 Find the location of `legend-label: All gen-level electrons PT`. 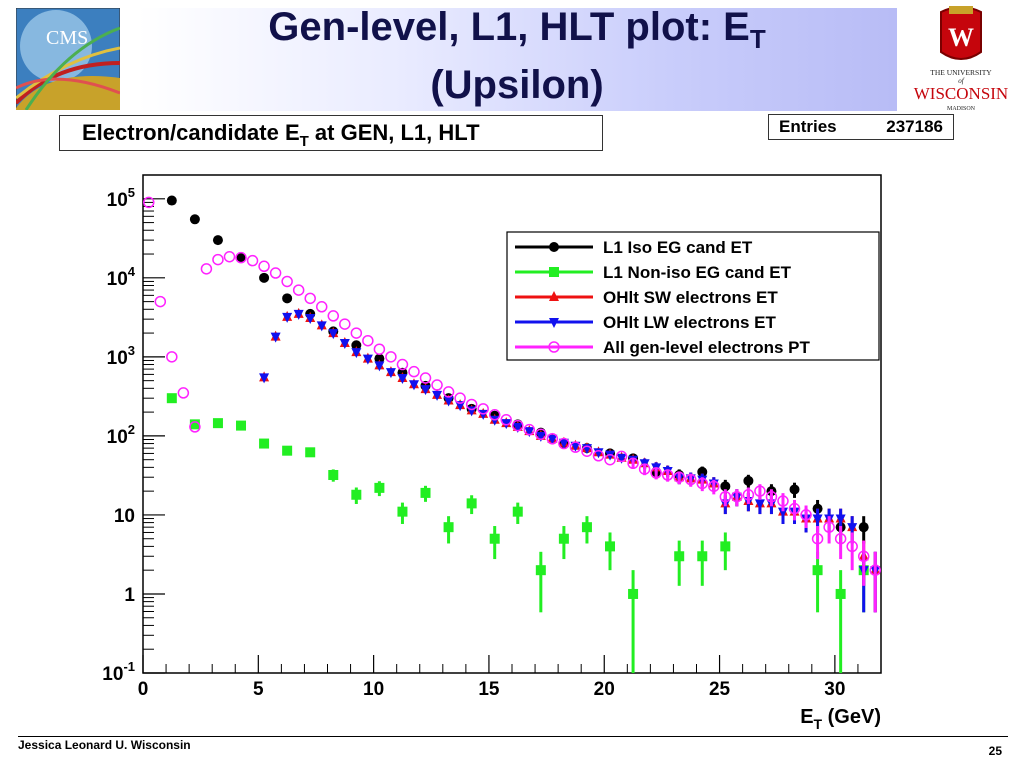

legend-label: All gen-level electrons PT is located at coordinates (707, 347).